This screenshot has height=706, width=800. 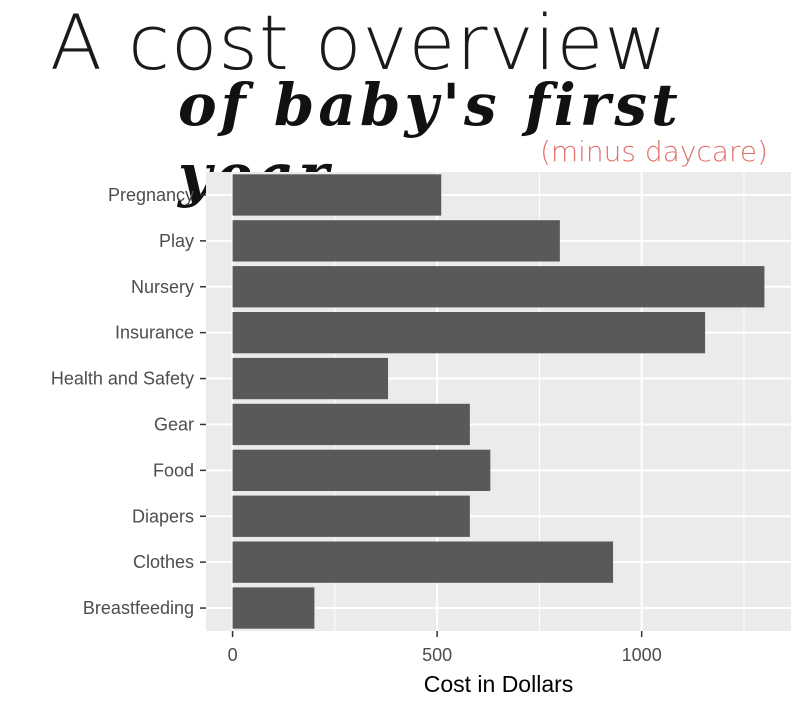 What do you see at coordinates (310, 378) in the screenshot?
I see `bar-health-and-safety` at bounding box center [310, 378].